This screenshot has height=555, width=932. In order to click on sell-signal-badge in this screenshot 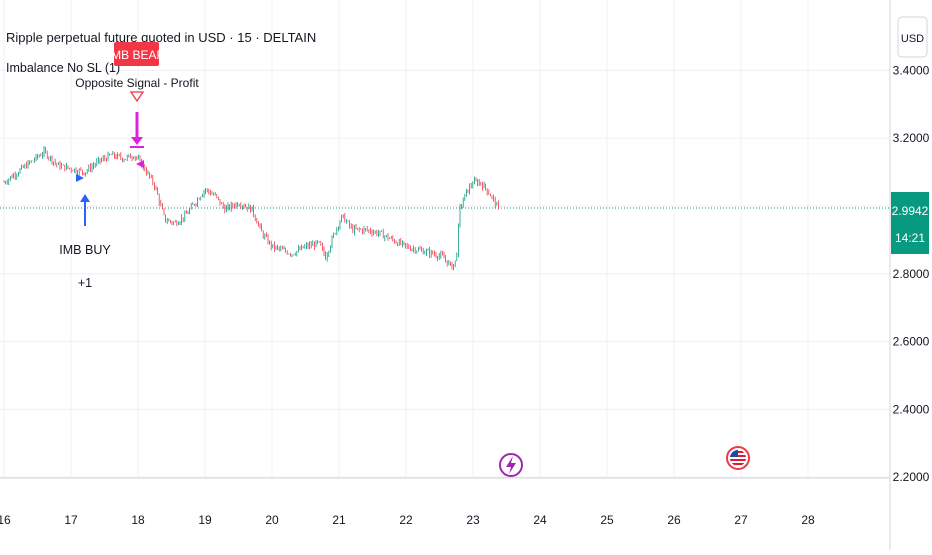, I will do `click(136, 54)`.